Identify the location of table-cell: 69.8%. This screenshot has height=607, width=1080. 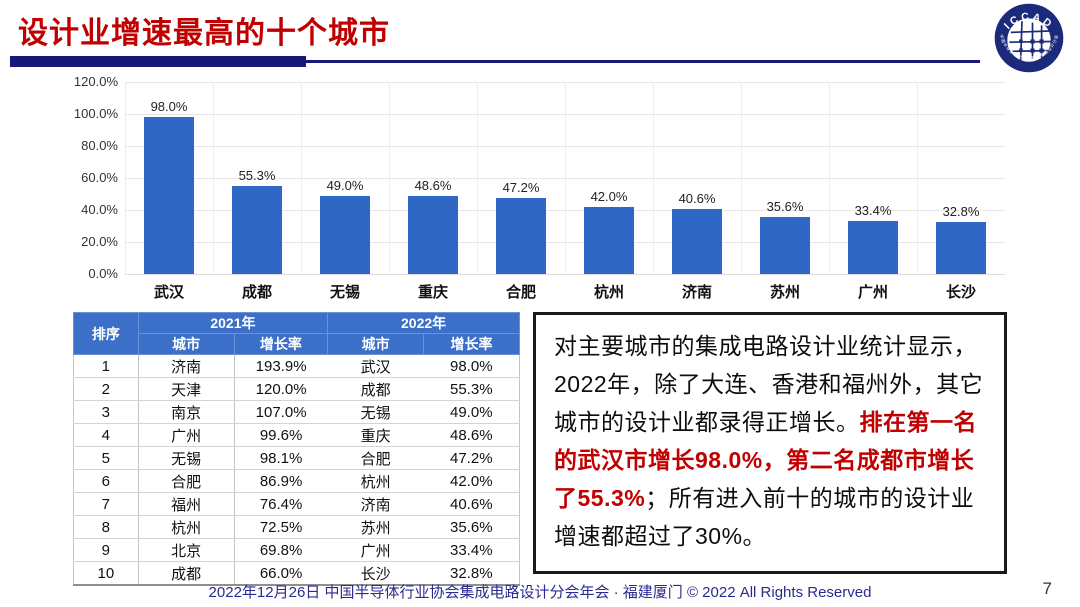
(280, 550).